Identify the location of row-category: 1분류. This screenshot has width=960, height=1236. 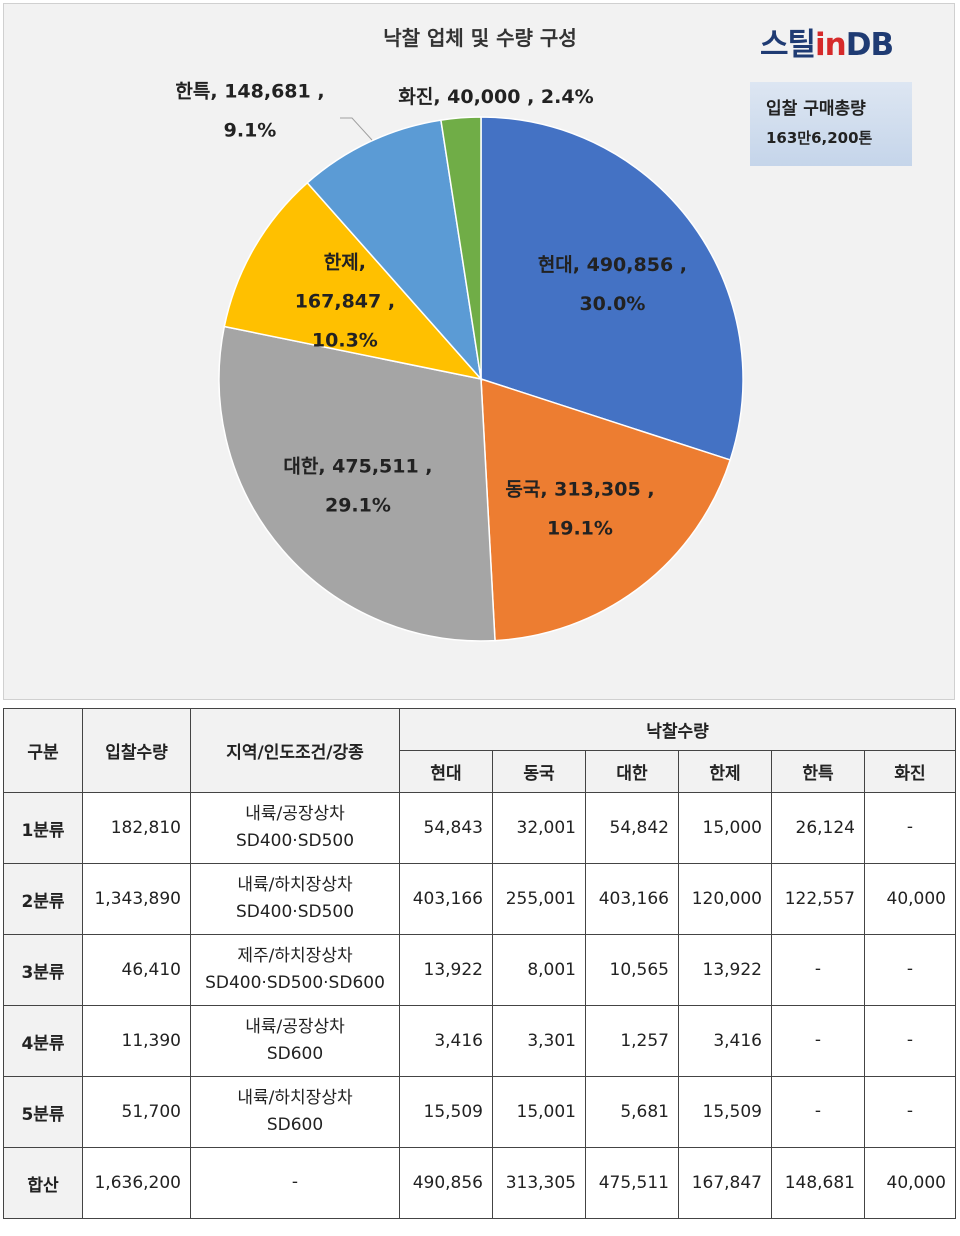
(43, 828).